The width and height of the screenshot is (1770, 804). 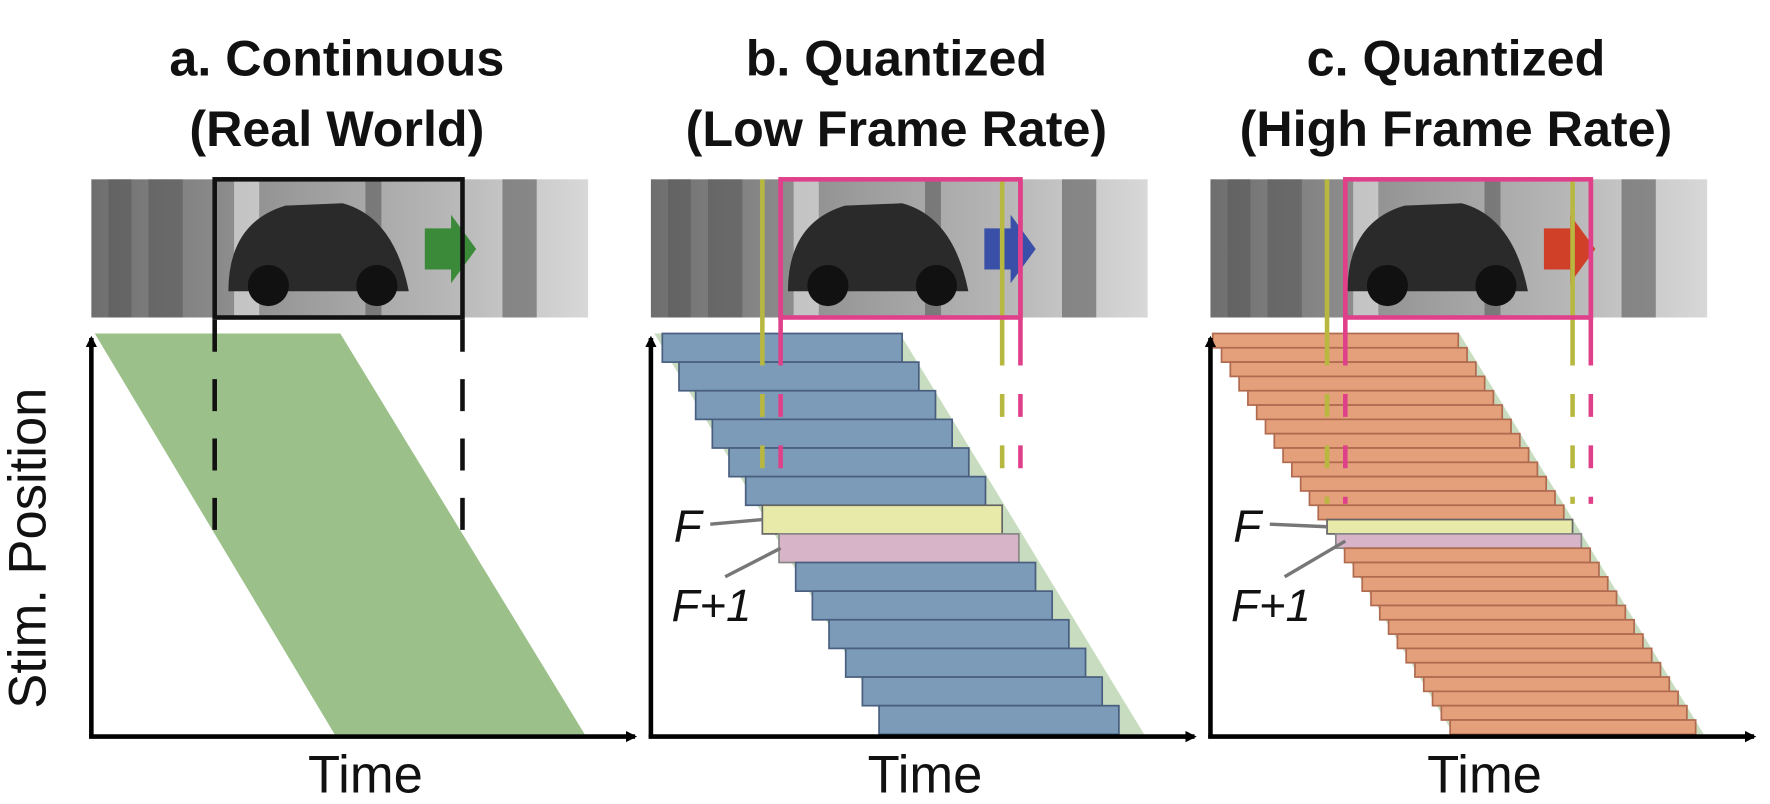 What do you see at coordinates (336, 129) in the screenshot?
I see `panel-title: (Real World)` at bounding box center [336, 129].